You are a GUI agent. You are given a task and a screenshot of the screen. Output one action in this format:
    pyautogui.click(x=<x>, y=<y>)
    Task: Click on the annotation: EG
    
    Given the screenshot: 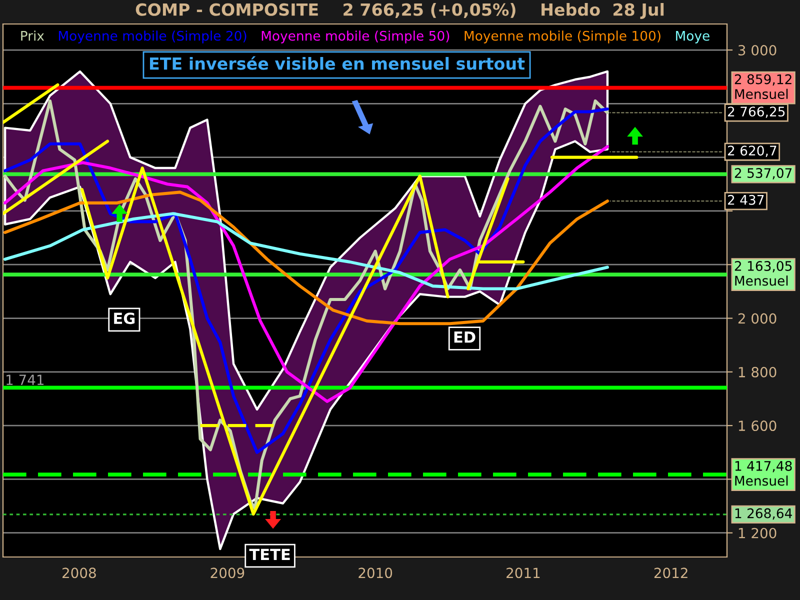 What is the action you would take?
    pyautogui.click(x=124, y=318)
    